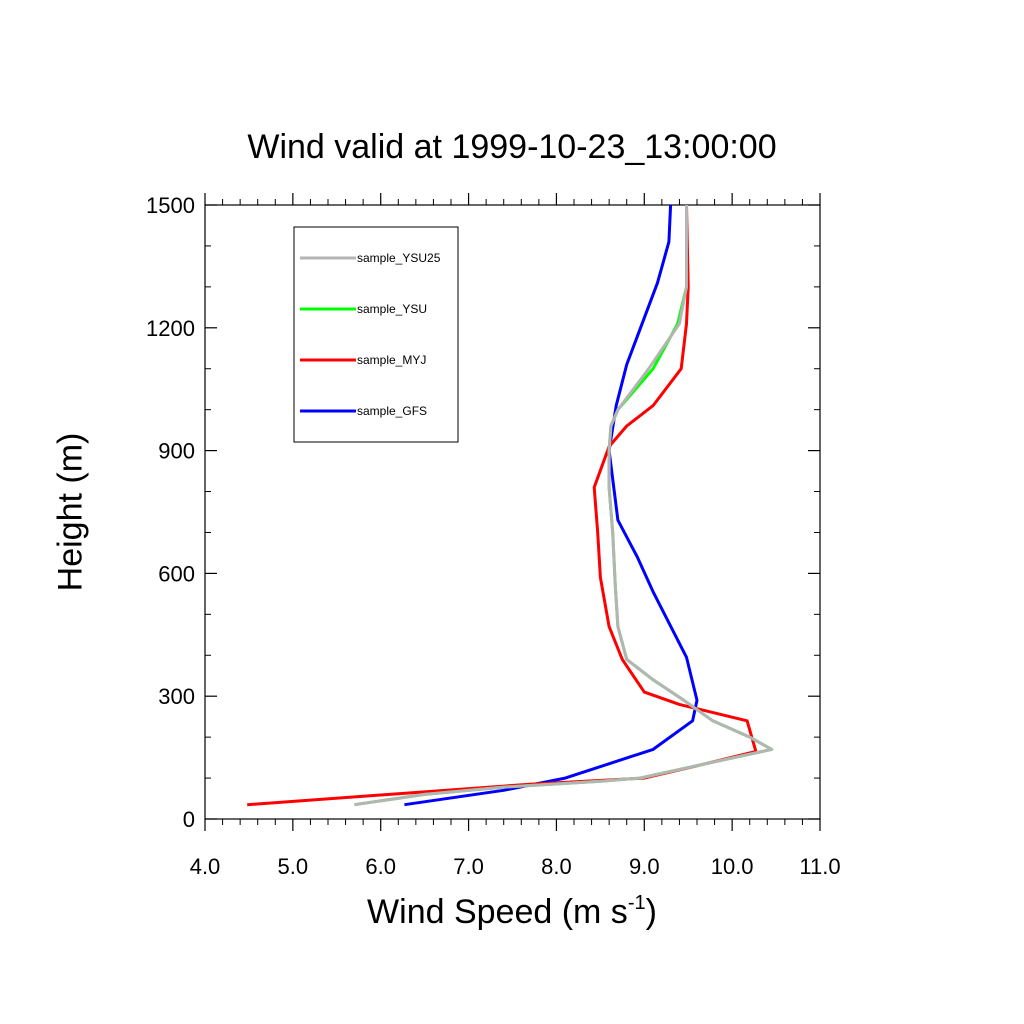  What do you see at coordinates (636, 903) in the screenshot?
I see `x-axis-label-sup: -1` at bounding box center [636, 903].